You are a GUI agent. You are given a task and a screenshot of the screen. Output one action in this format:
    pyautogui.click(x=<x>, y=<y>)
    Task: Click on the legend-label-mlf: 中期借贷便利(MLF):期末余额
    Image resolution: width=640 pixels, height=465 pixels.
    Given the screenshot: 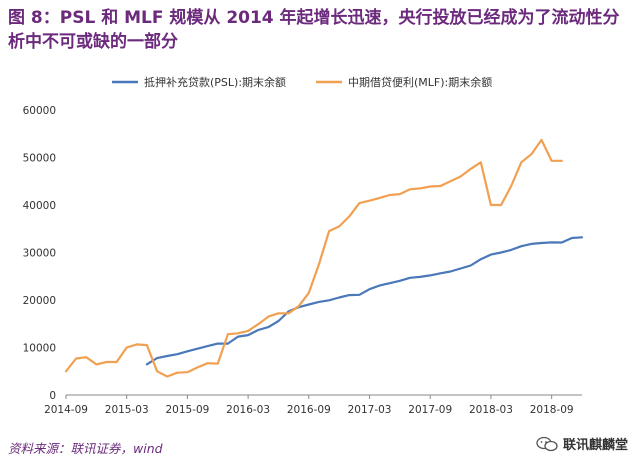 What is the action you would take?
    pyautogui.click(x=420, y=82)
    